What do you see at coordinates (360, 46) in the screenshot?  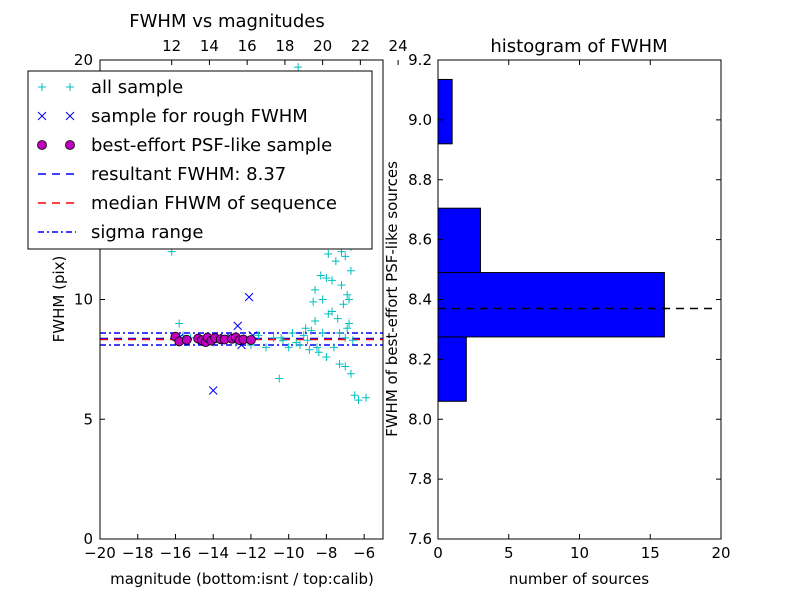 I see `scatter-top-tick-label: 22` at bounding box center [360, 46].